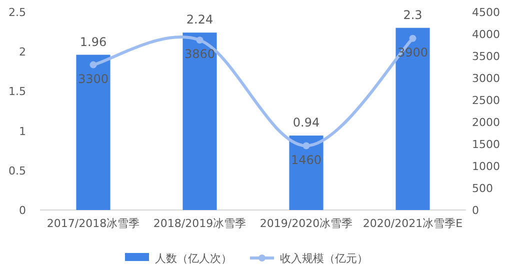 The width and height of the screenshot is (511, 272). Describe the element at coordinates (306, 223) in the screenshot. I see `x-tick-label: 2019/2020冰雪季` at that location.